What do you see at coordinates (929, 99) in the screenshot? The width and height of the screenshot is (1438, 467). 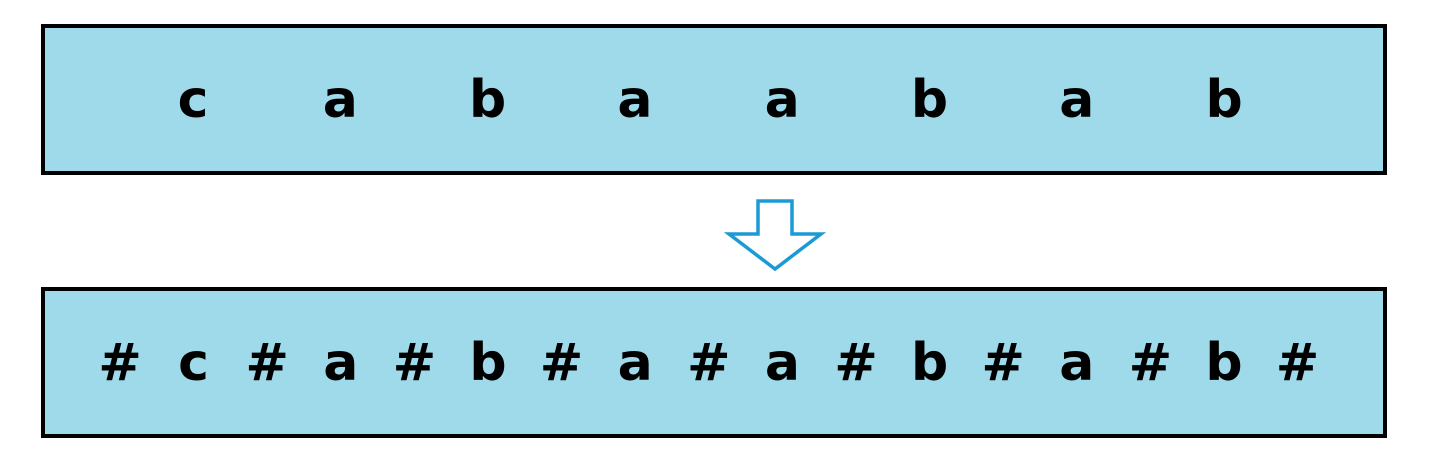 I see `original-char-6: b` at bounding box center [929, 99].